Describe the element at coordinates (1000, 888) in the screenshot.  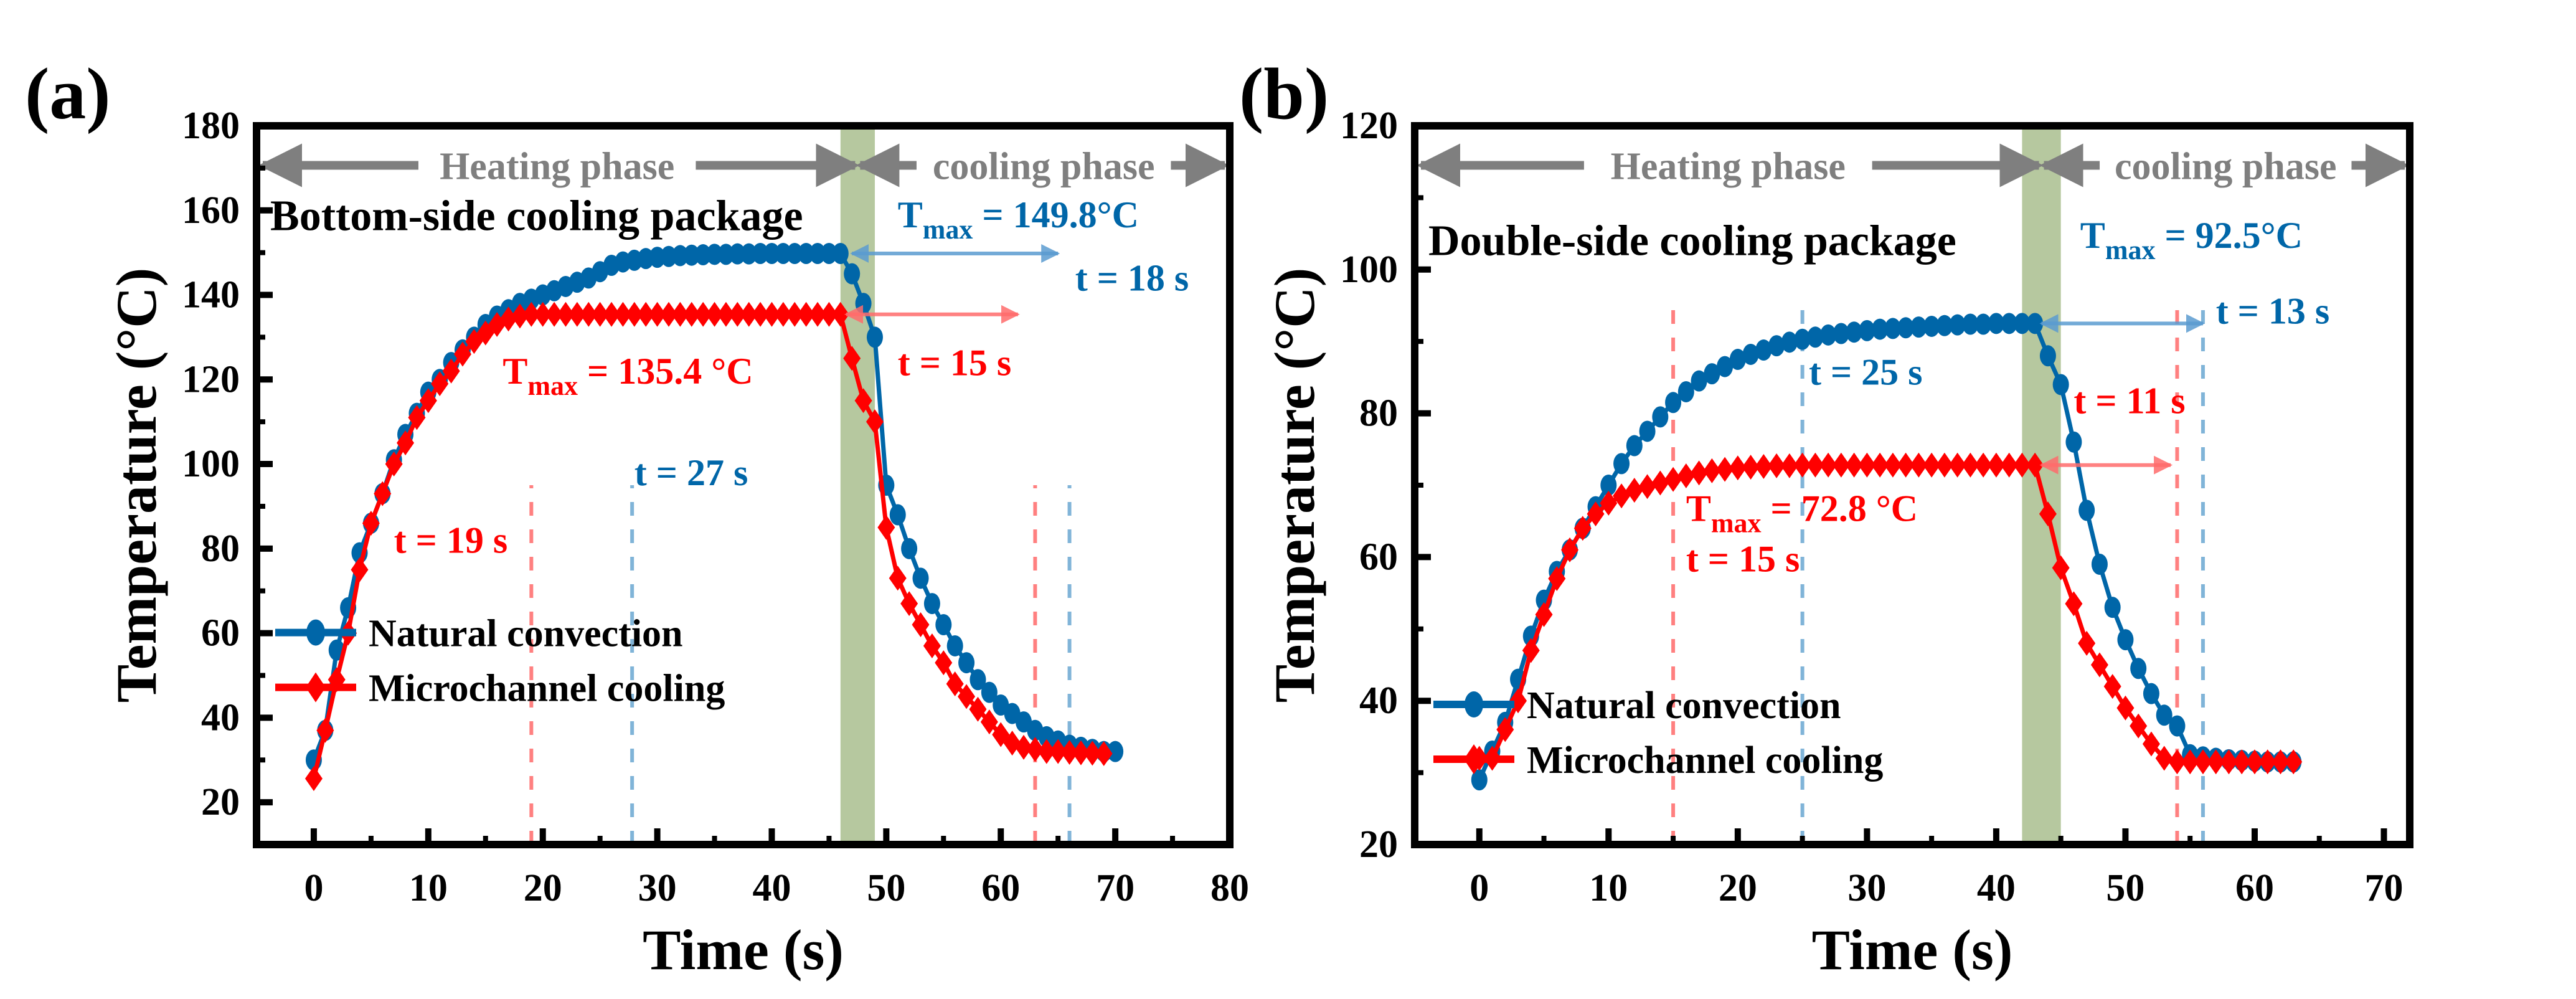
I see `x-tick-label: 60` at that location.